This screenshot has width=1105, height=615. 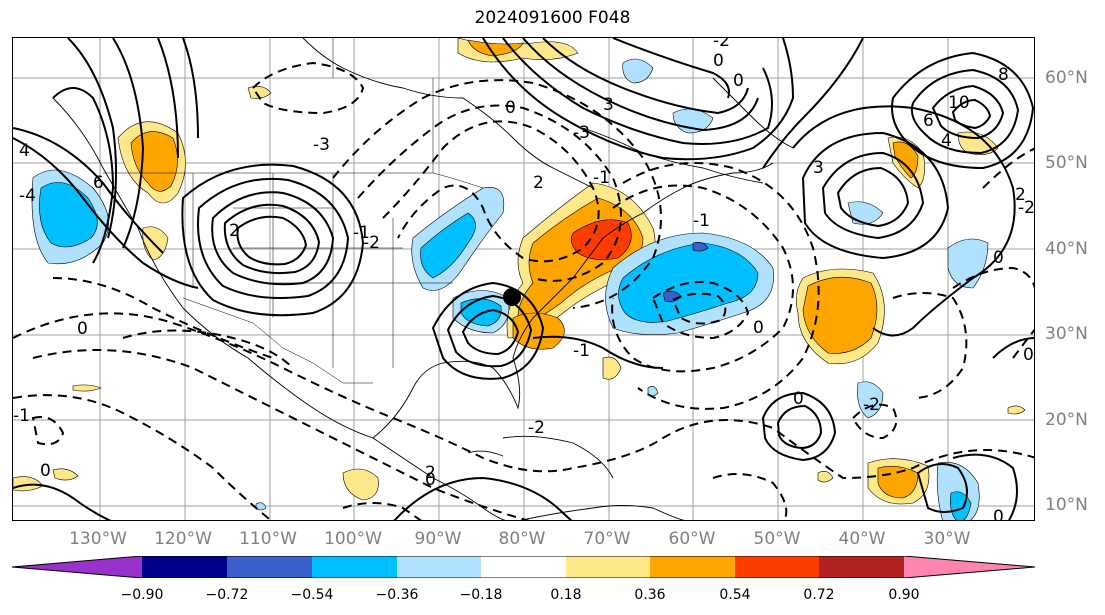 I want to click on lon-label-70w: 70°W, so click(x=607, y=539).